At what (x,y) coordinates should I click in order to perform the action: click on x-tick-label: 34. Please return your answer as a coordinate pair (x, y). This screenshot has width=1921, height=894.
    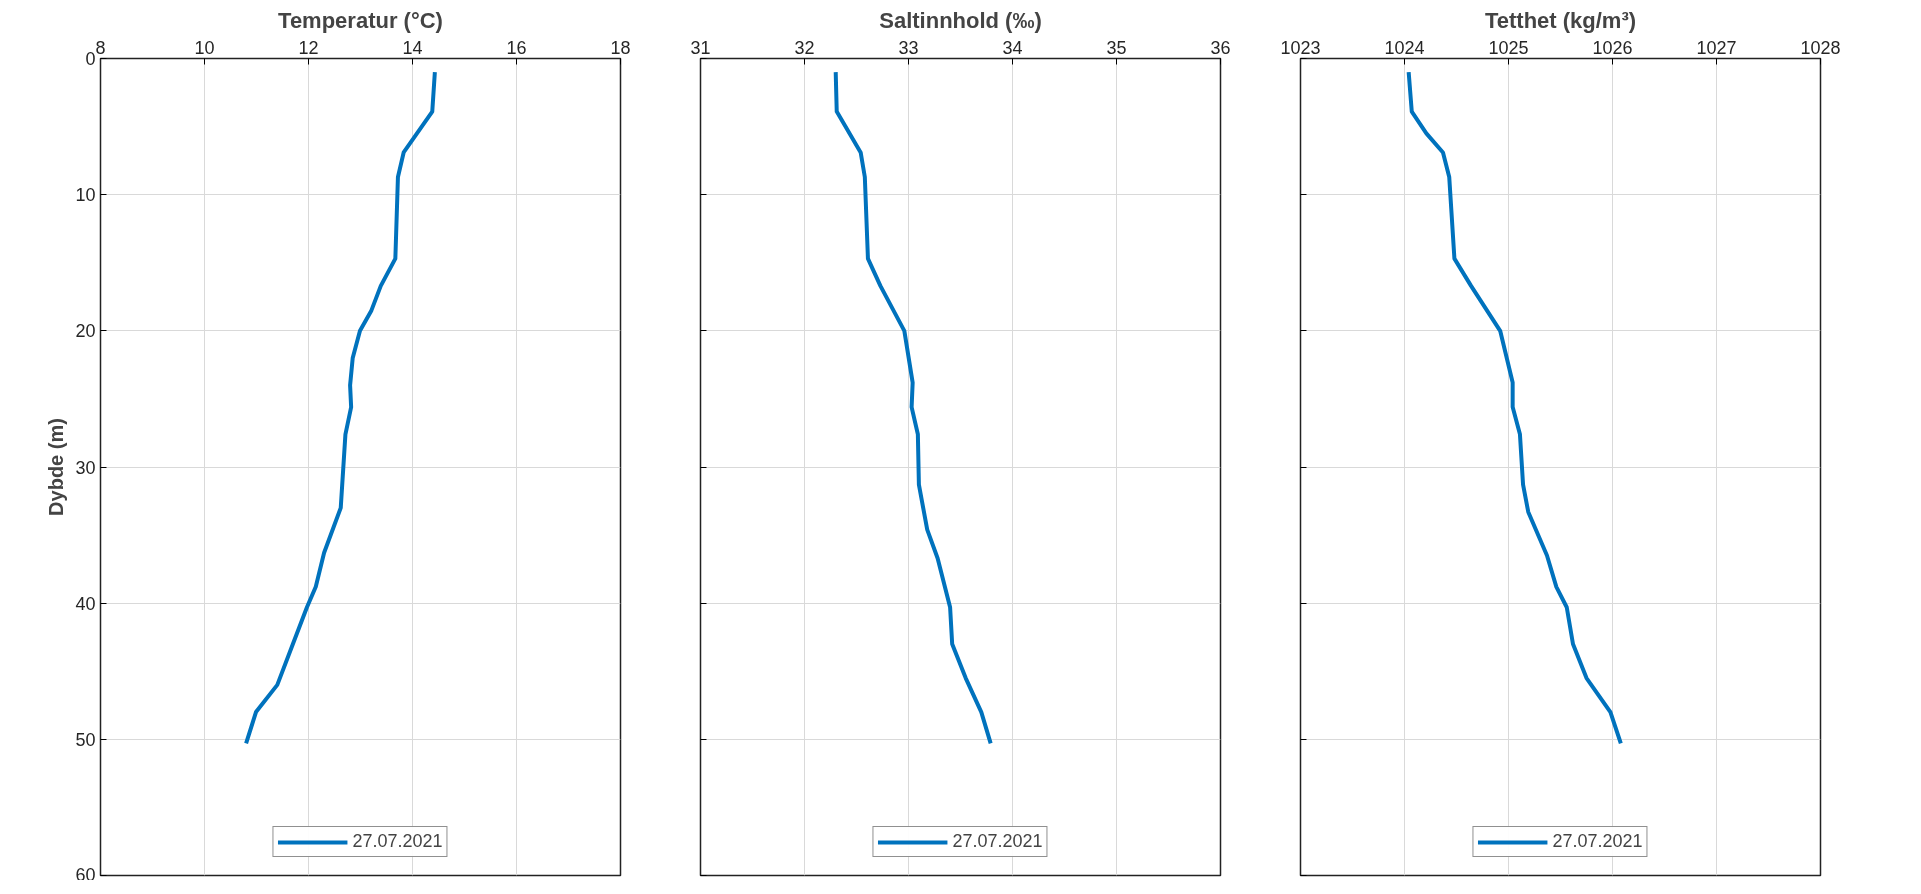
    Looking at the image, I should click on (1012, 47).